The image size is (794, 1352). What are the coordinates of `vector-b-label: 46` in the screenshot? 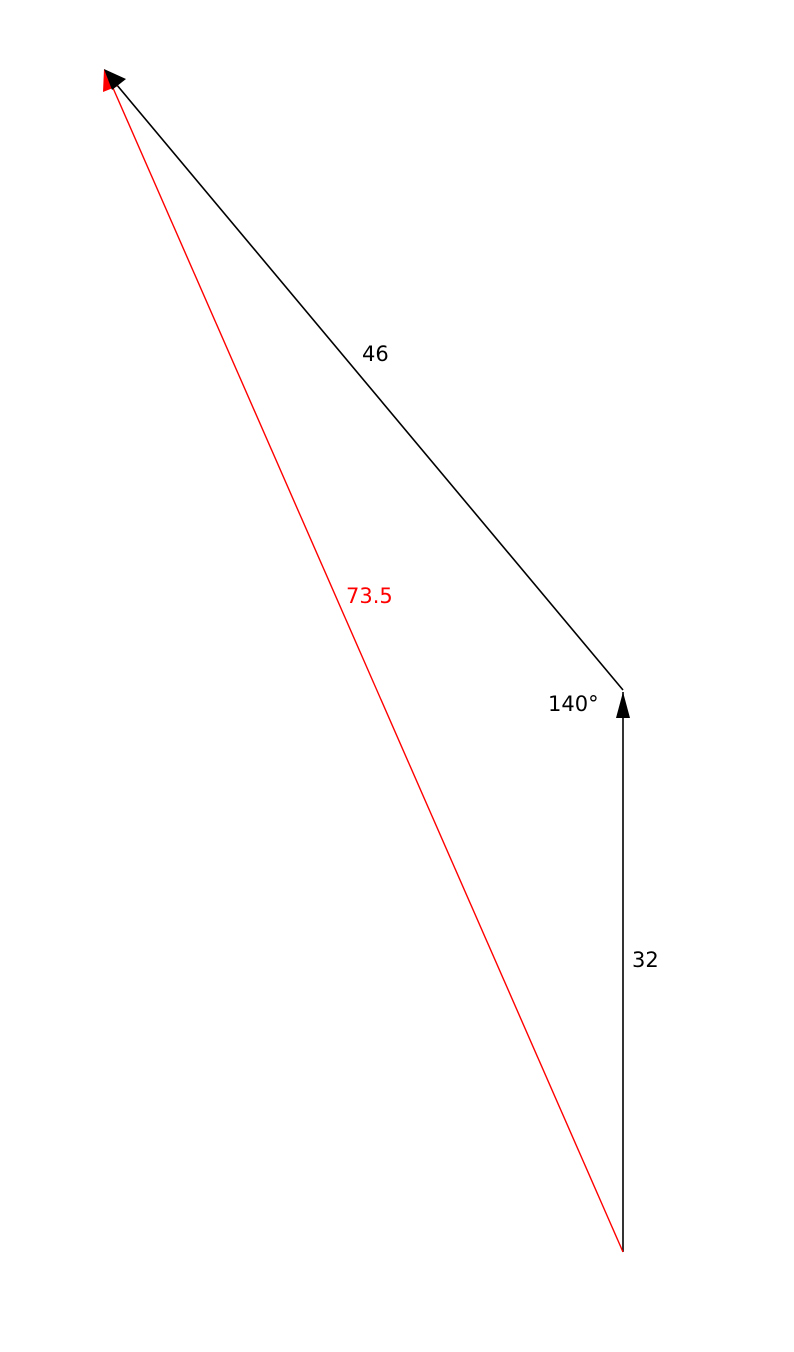 It's located at (375, 354).